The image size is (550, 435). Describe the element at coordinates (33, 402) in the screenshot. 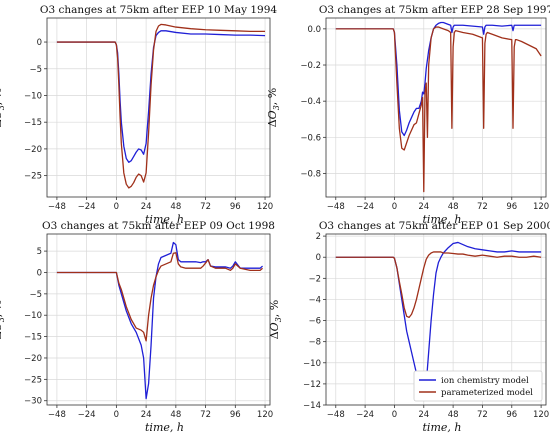

I see `y-tick-label: −30` at that location.